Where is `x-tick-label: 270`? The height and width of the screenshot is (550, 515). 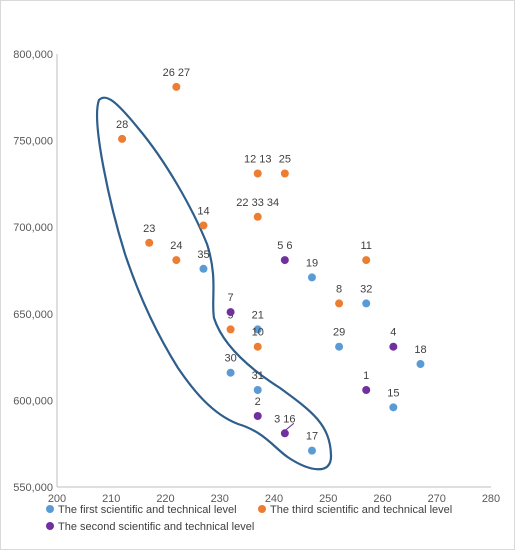 x-tick-label: 270 is located at coordinates (437, 499).